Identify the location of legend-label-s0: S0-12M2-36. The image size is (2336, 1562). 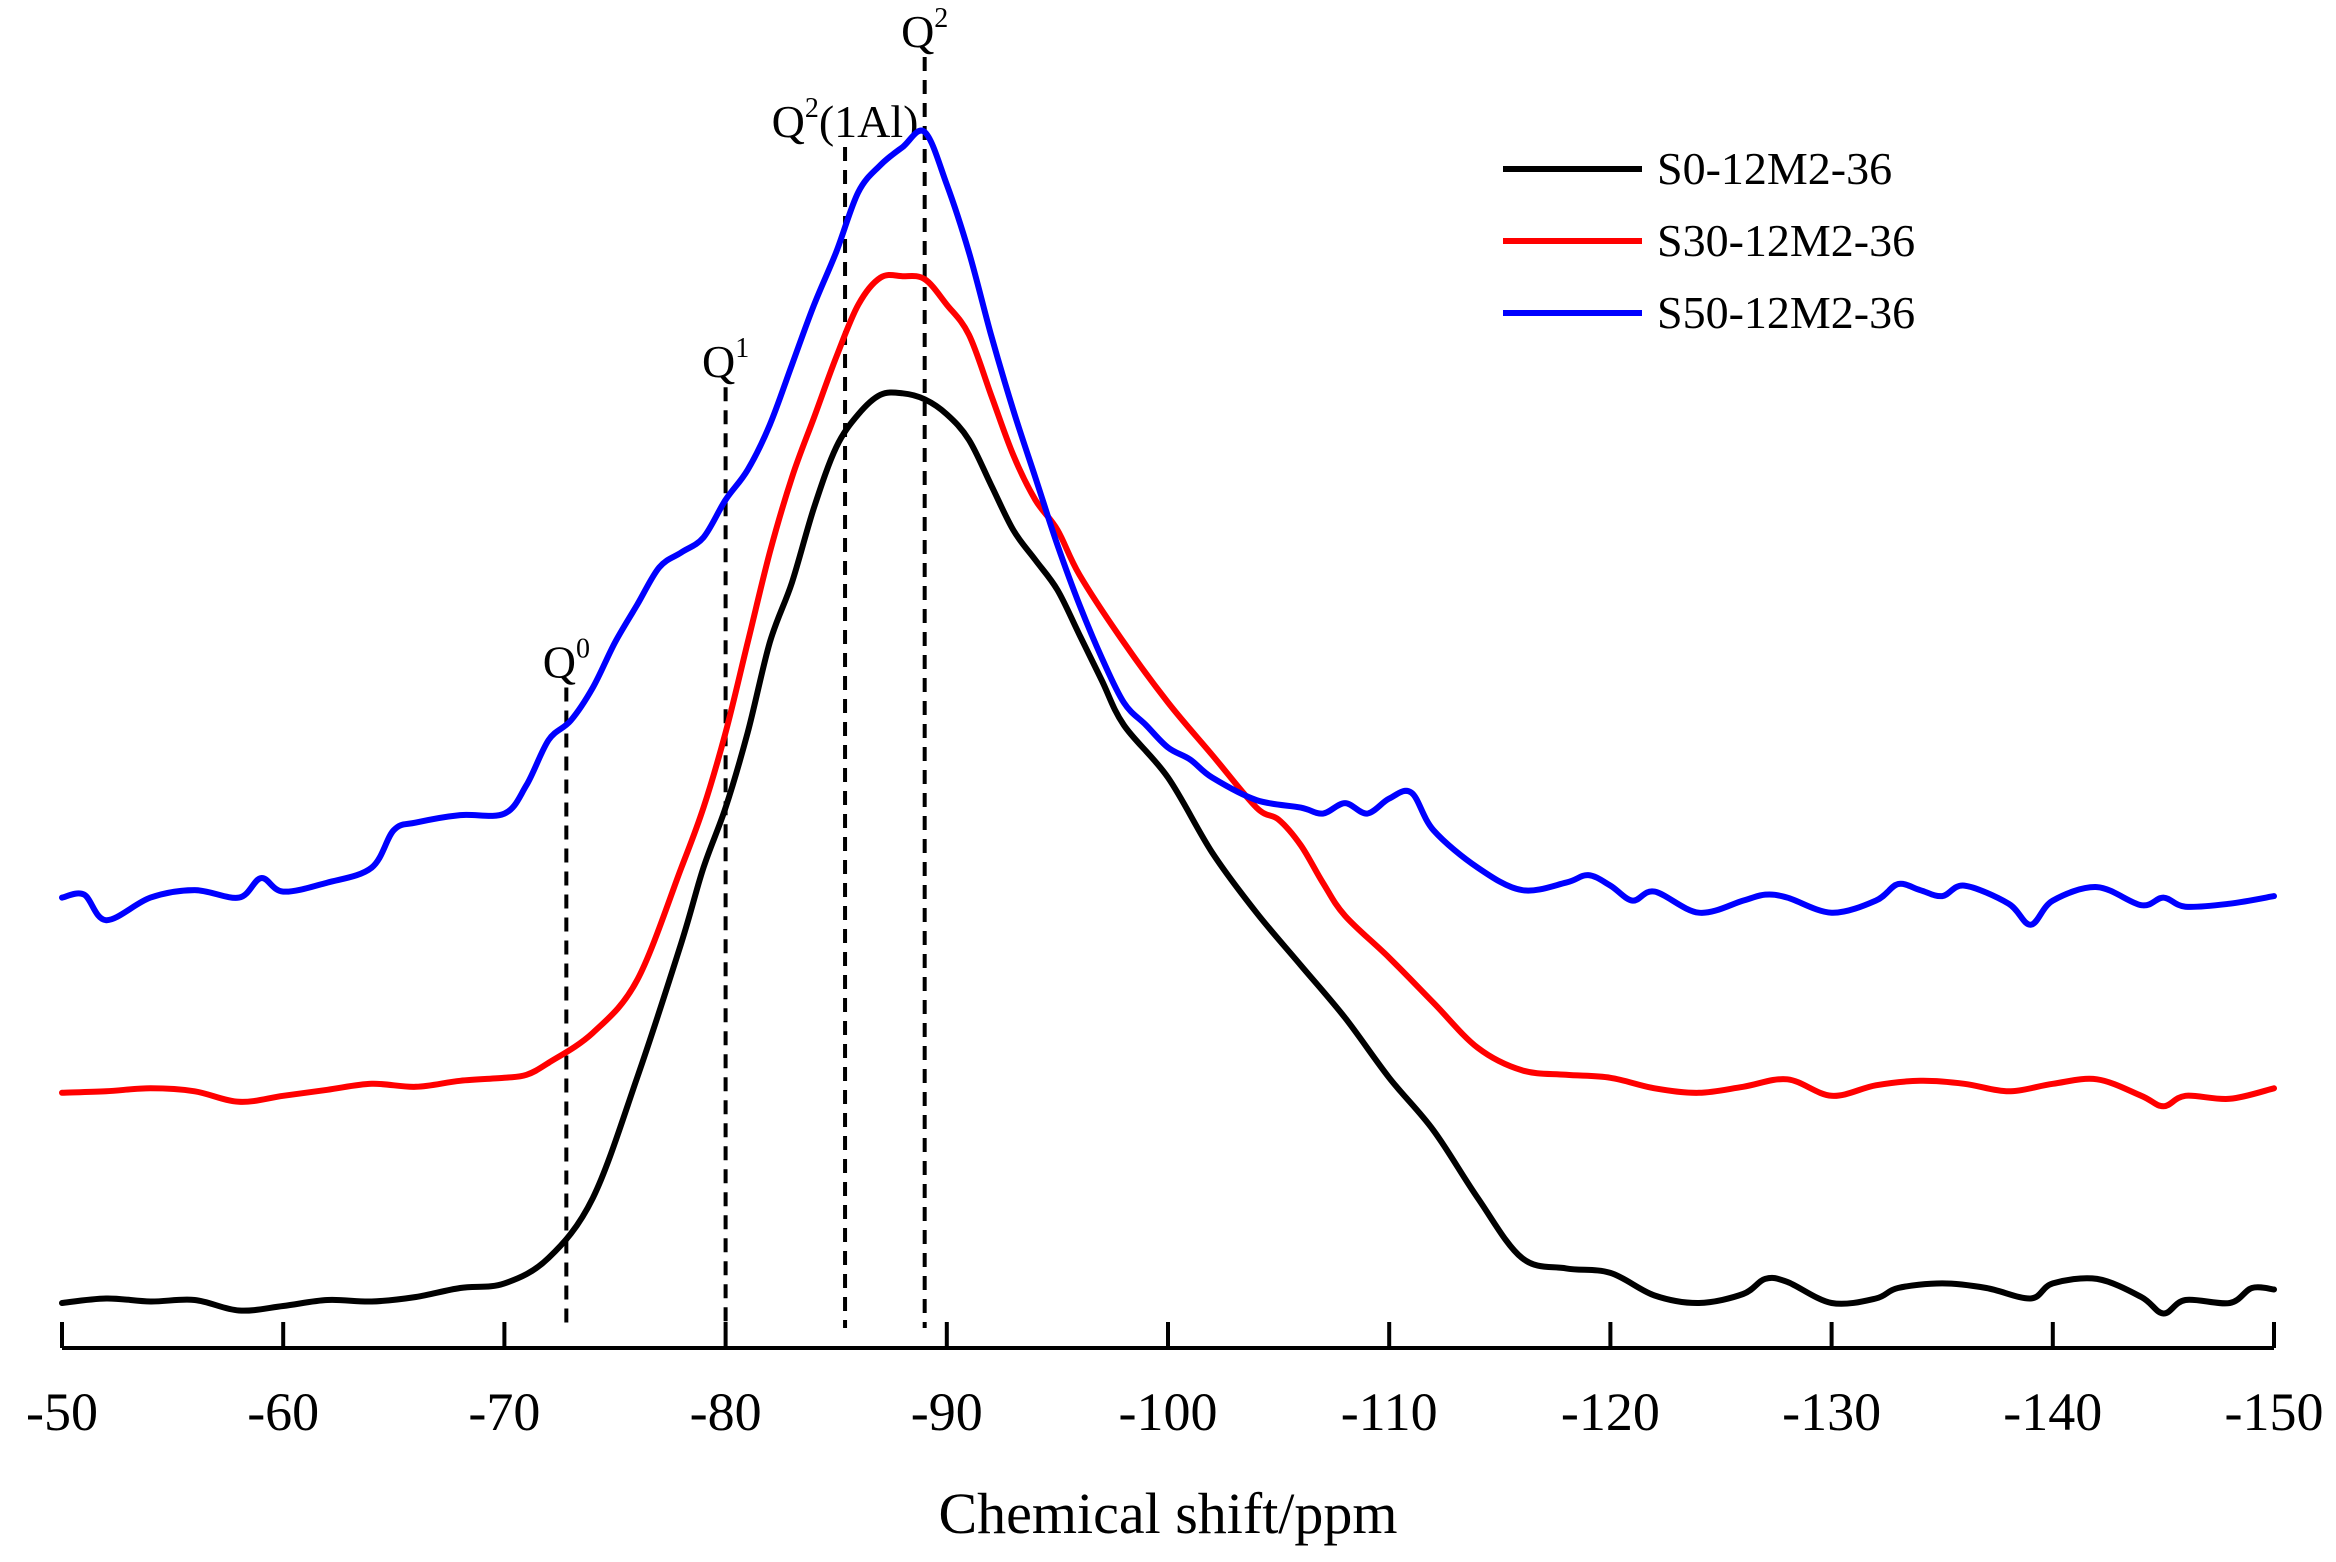
(1774, 168).